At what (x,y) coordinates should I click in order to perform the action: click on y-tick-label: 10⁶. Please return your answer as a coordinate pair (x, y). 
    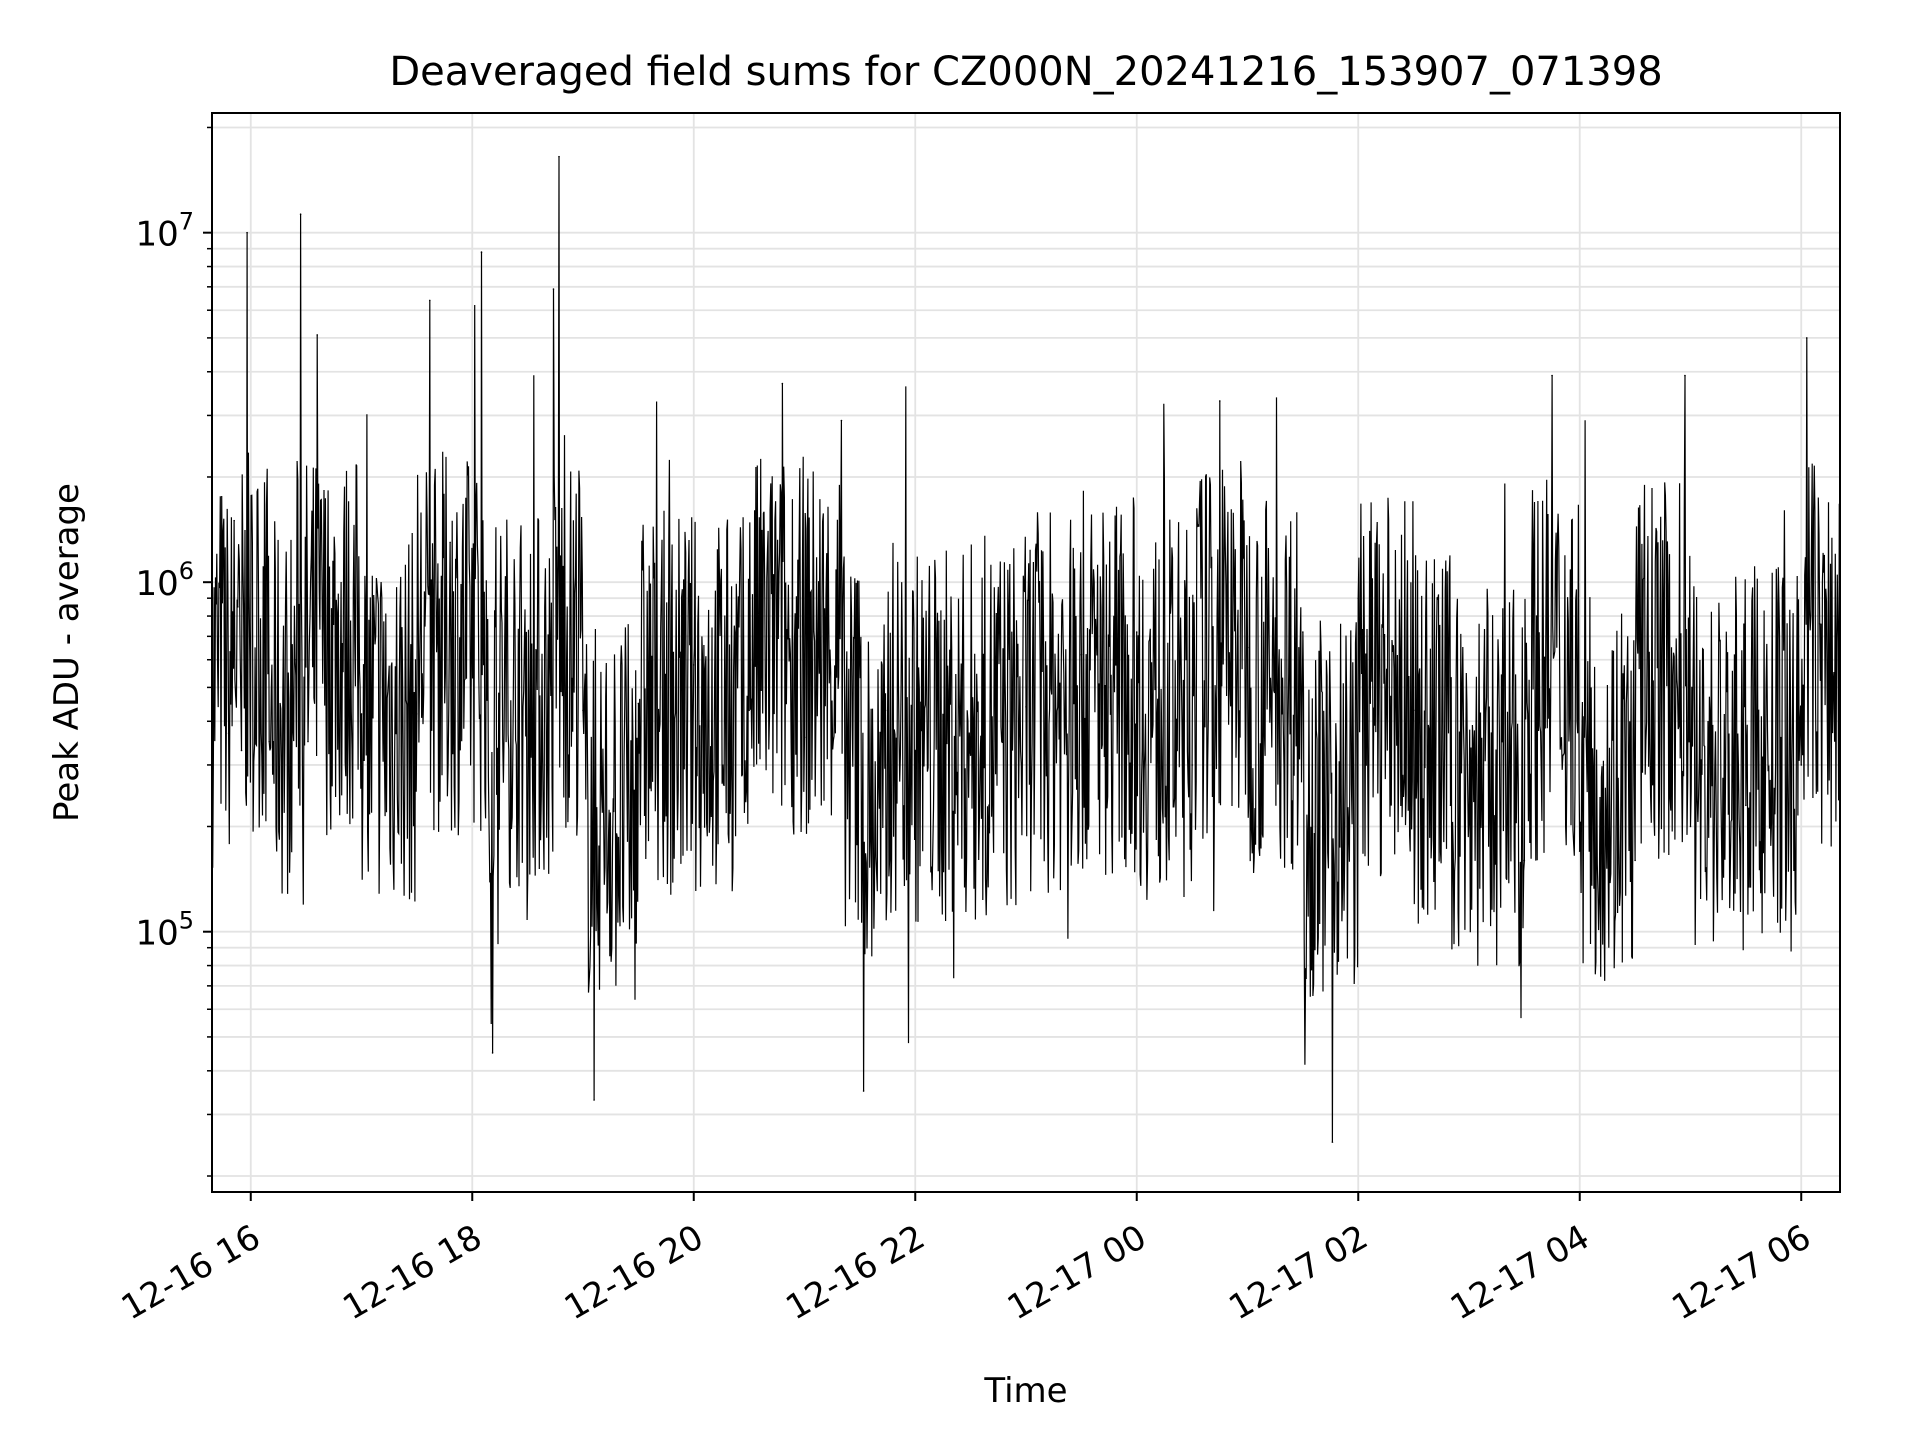
    Looking at the image, I should click on (164, 580).